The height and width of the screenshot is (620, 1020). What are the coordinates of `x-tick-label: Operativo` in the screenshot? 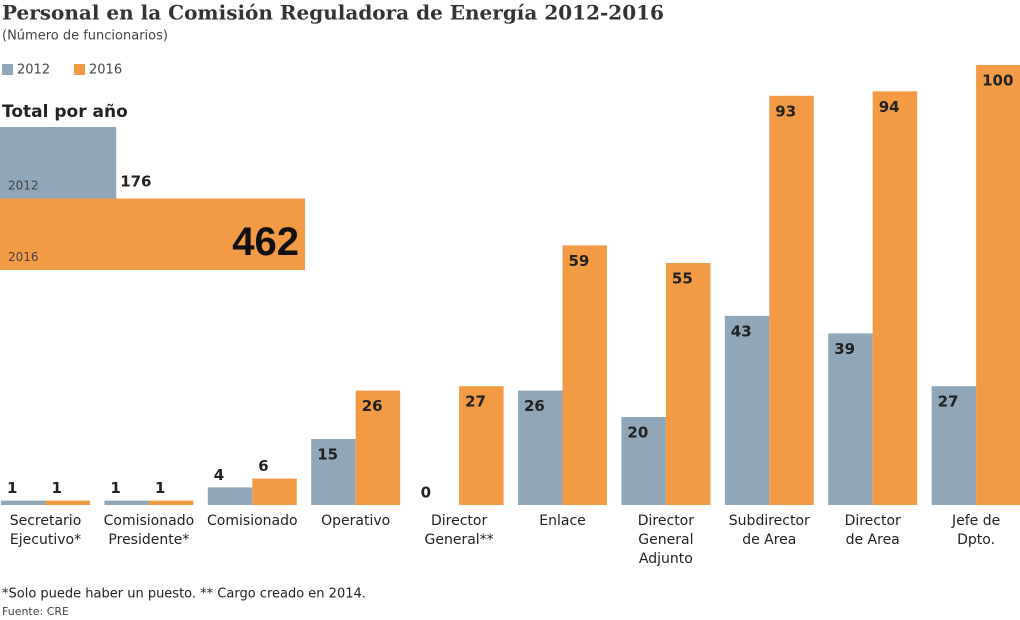 It's located at (356, 521).